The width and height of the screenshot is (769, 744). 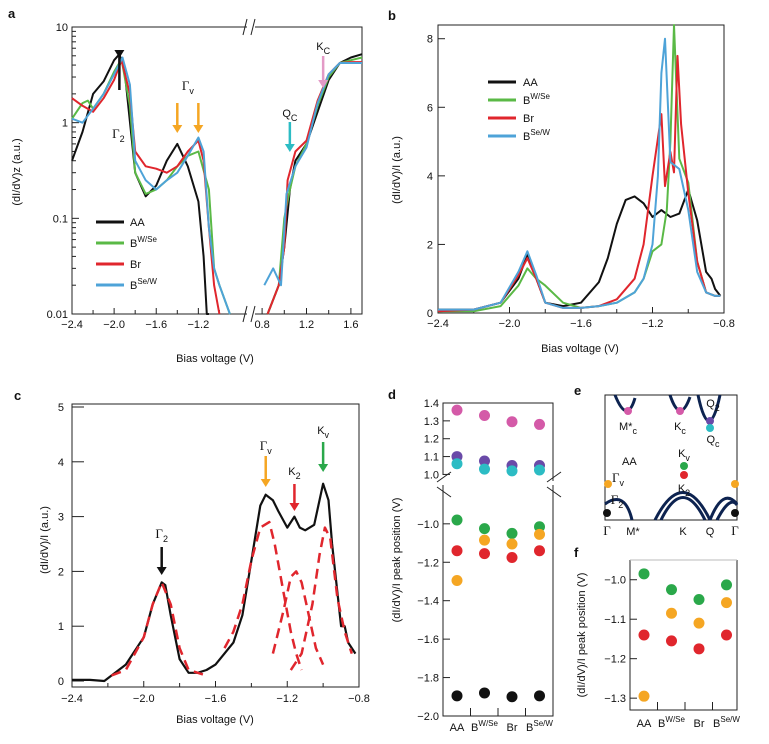 I want to click on b-xtick-label: −1.2, so click(x=653, y=324).